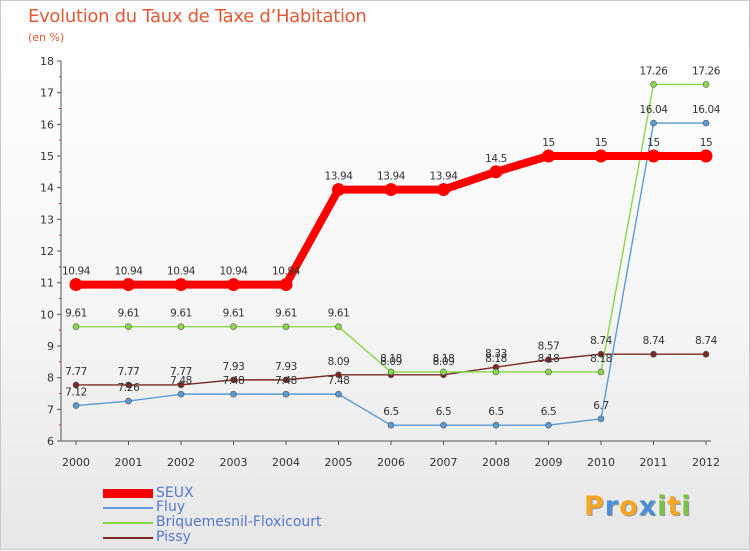  I want to click on legend-label: Pissy, so click(173, 537).